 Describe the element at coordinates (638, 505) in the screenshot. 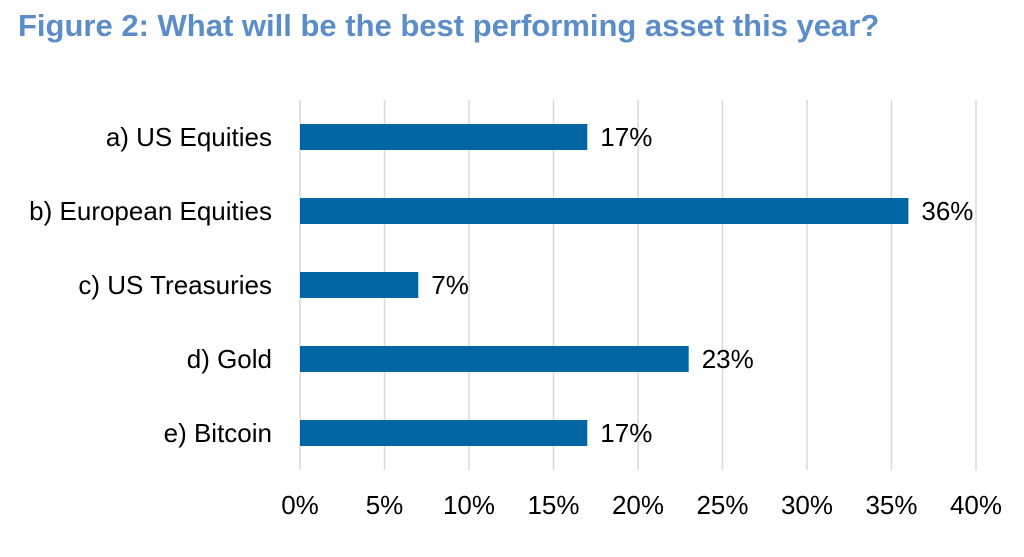

I see `x-tick-label: 20%` at that location.